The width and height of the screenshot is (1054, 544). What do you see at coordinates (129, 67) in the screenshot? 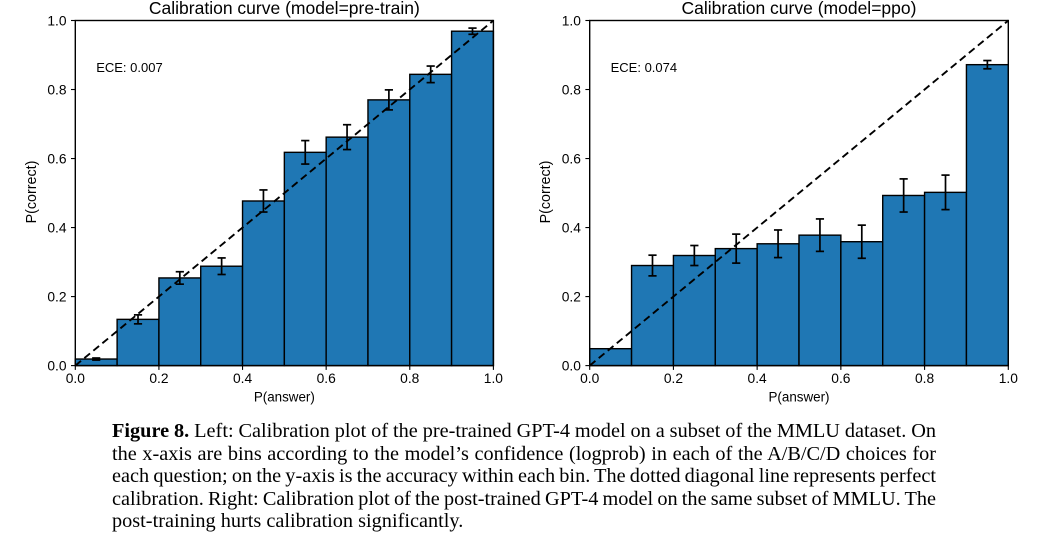
I see `svg-text: ECE: 0.007` at bounding box center [129, 67].